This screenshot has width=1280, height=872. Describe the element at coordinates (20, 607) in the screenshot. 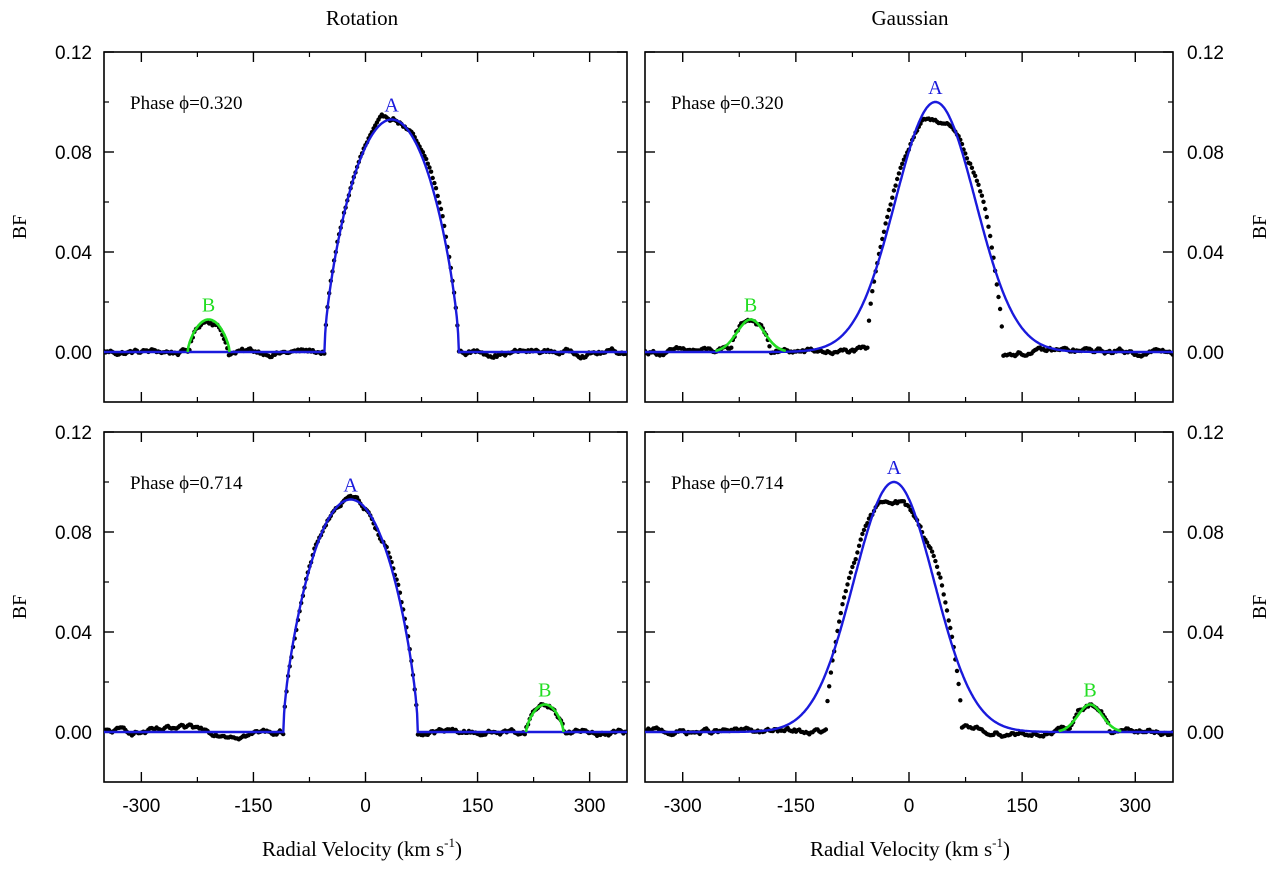

I see `y-axis-title: BF` at that location.